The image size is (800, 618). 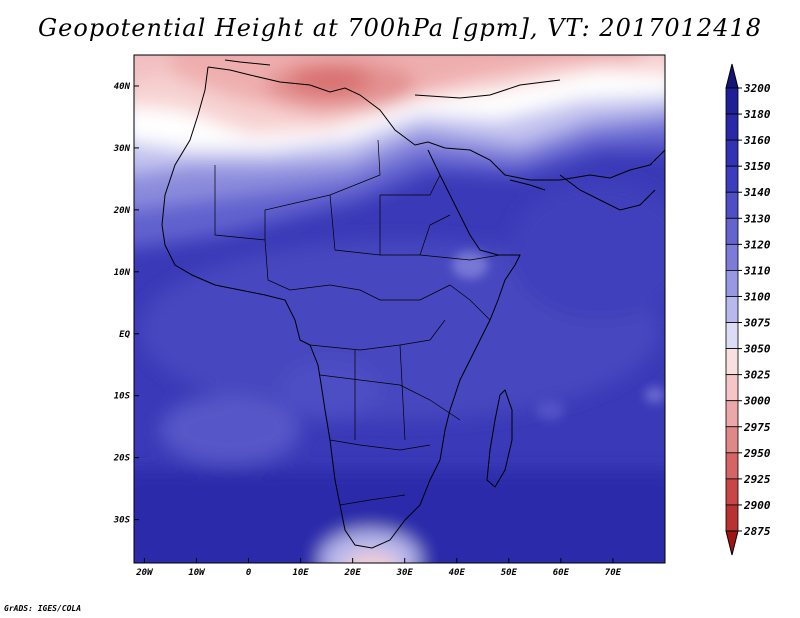 What do you see at coordinates (122, 273) in the screenshot?
I see `lat-tick-label: 10N` at bounding box center [122, 273].